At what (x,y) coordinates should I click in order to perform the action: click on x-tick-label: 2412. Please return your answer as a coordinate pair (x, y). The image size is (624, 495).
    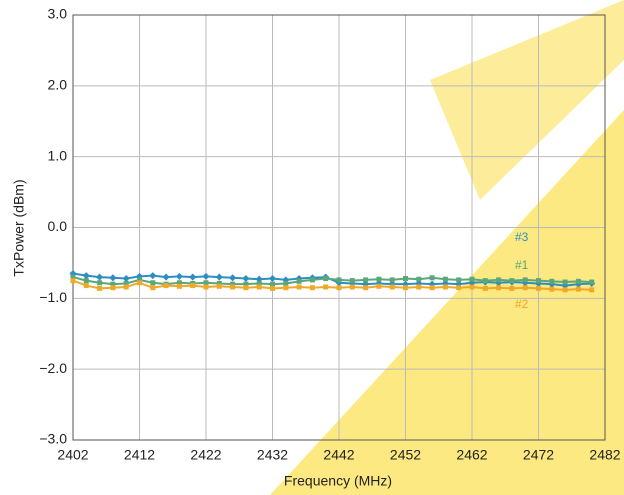
    Looking at the image, I should click on (139, 455).